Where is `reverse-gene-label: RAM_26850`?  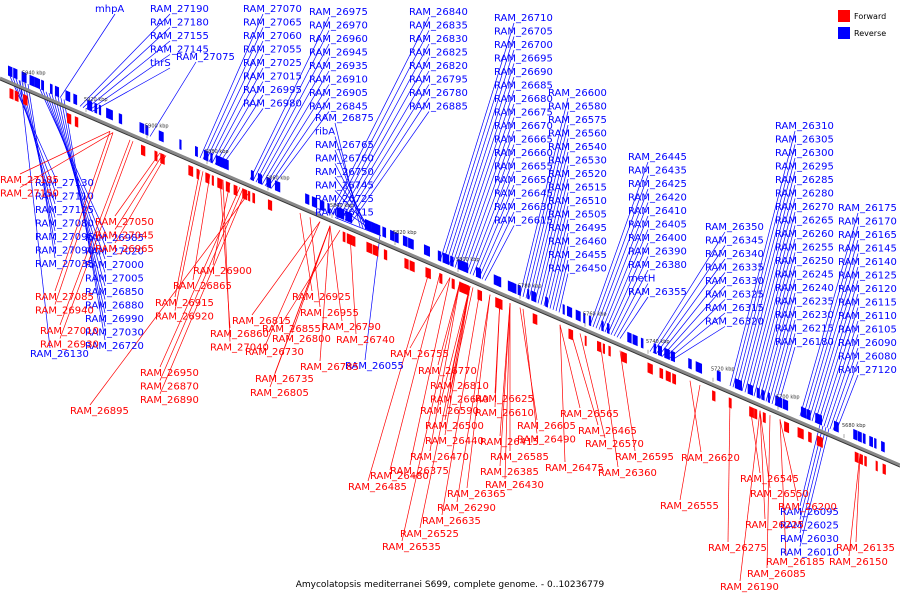
reverse-gene-label: RAM_26850 is located at coordinates (114, 292).